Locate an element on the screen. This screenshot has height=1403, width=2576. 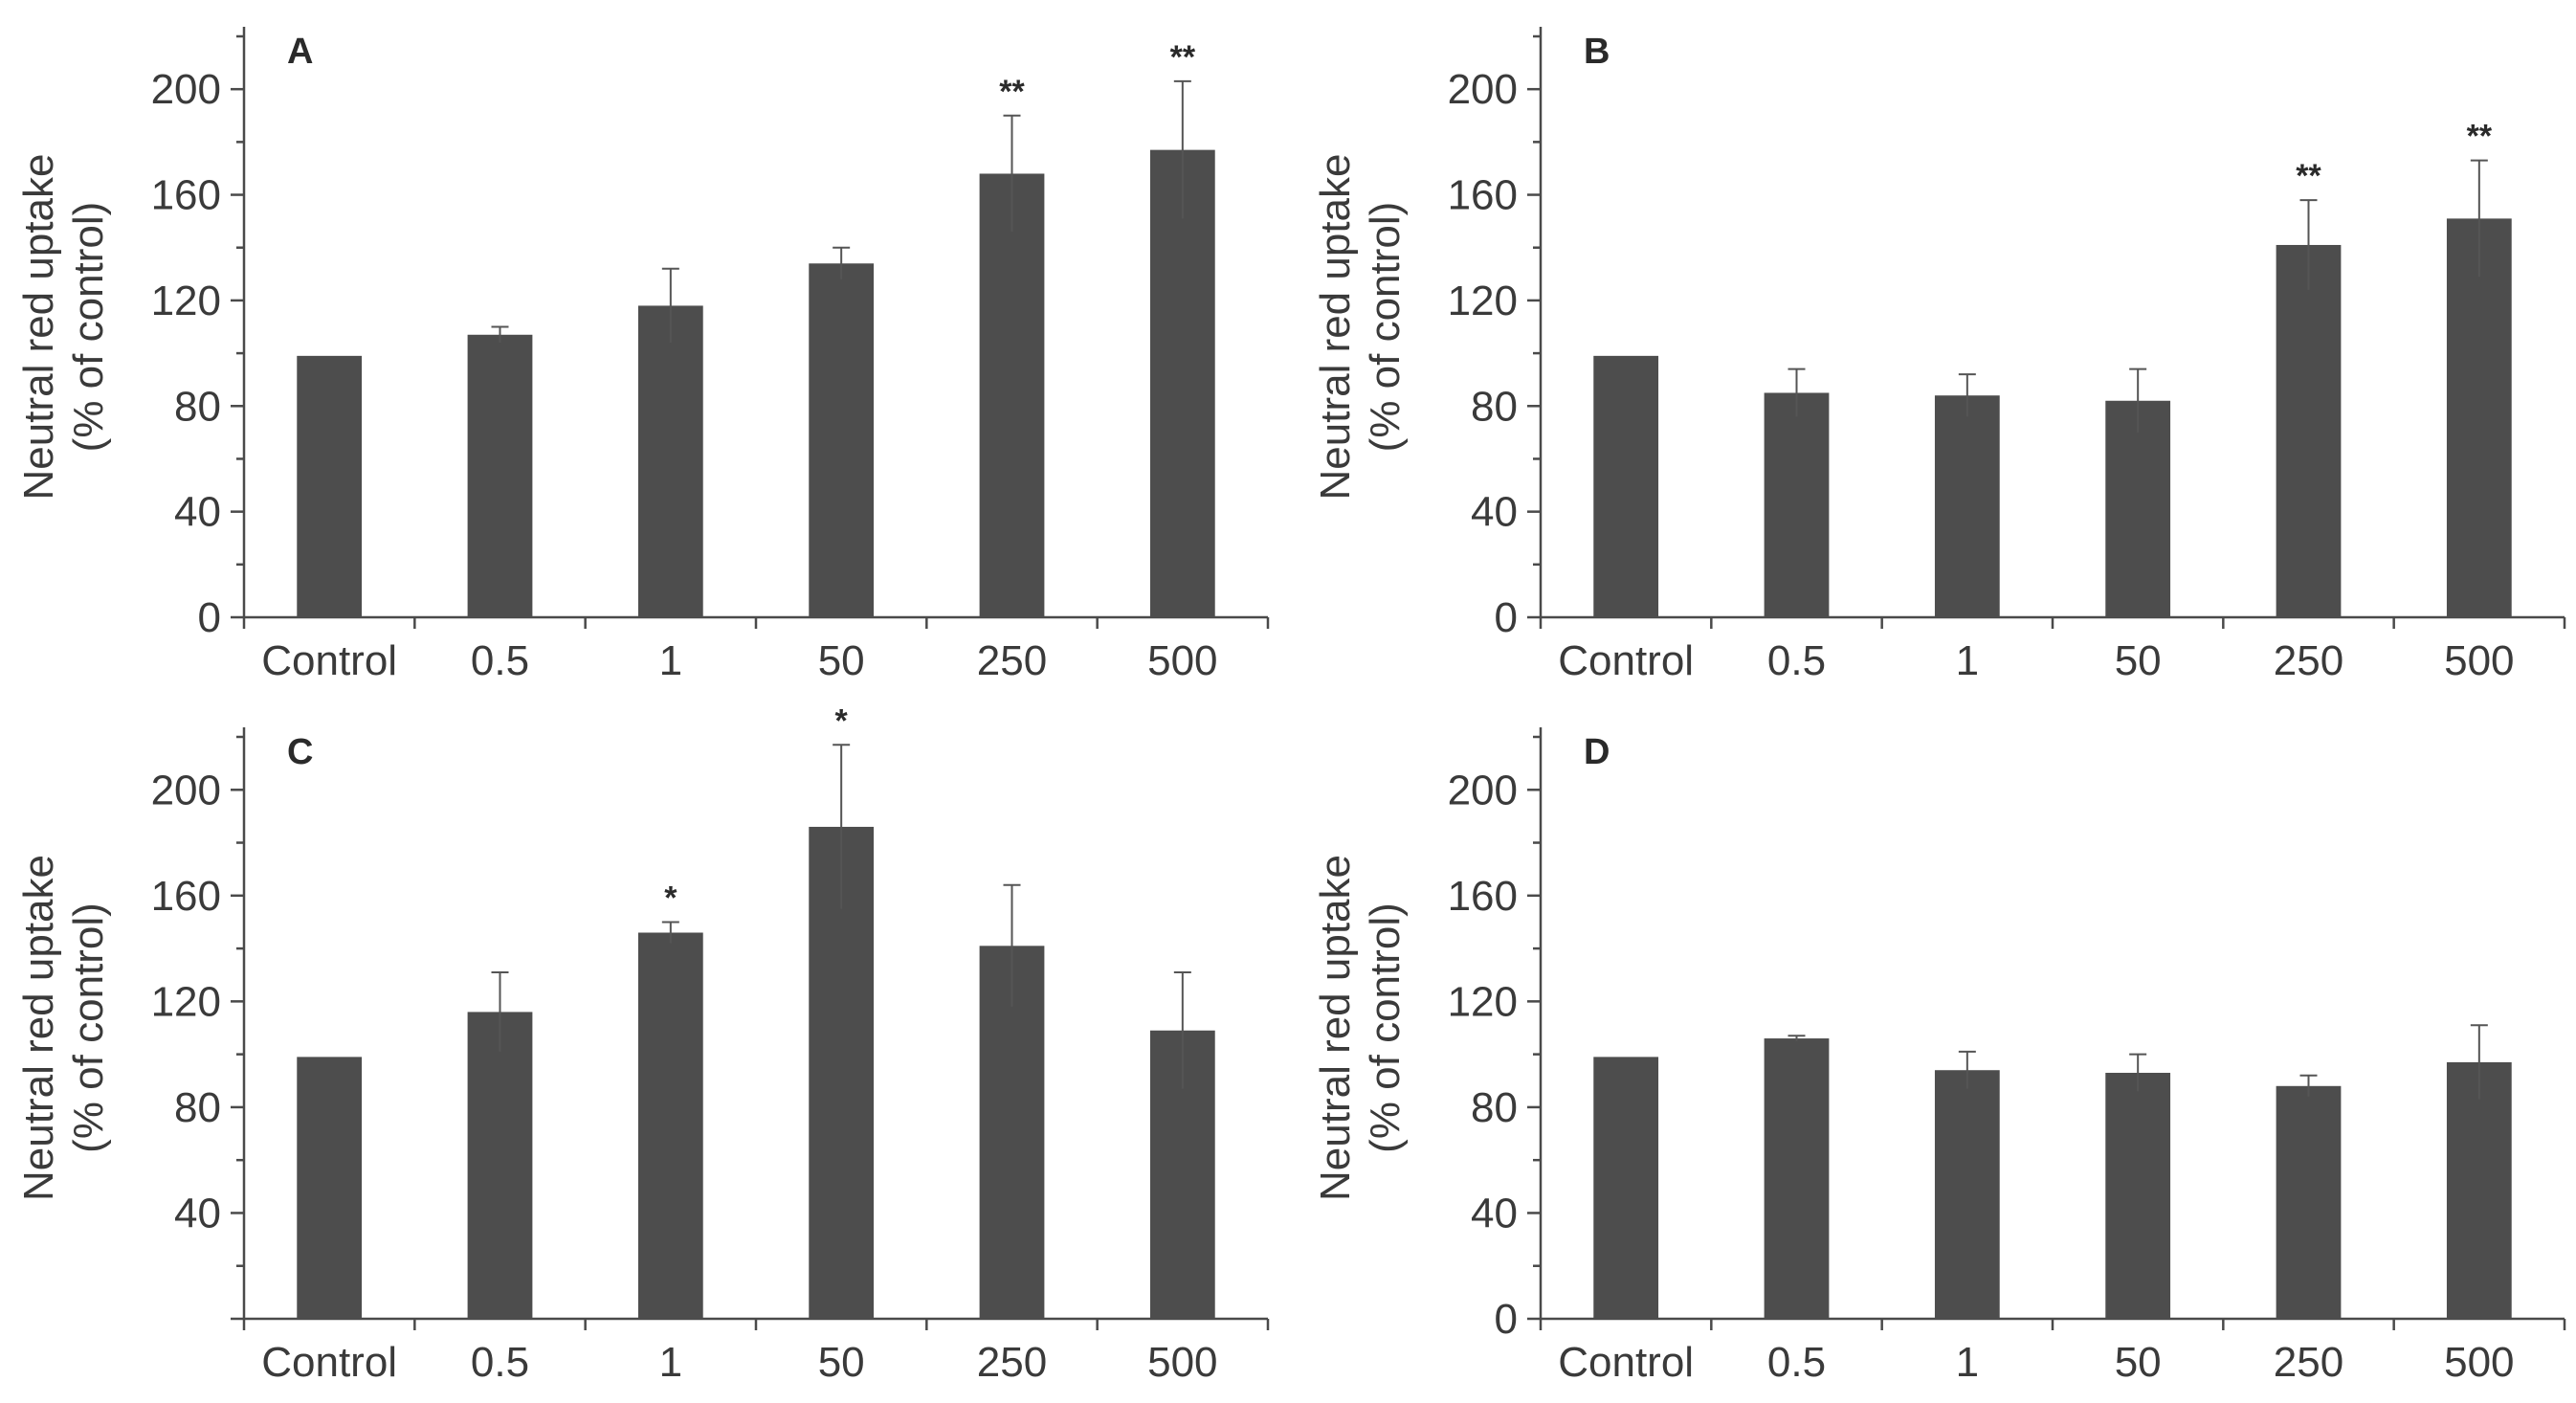
panel-letter: D is located at coordinates (1597, 752).